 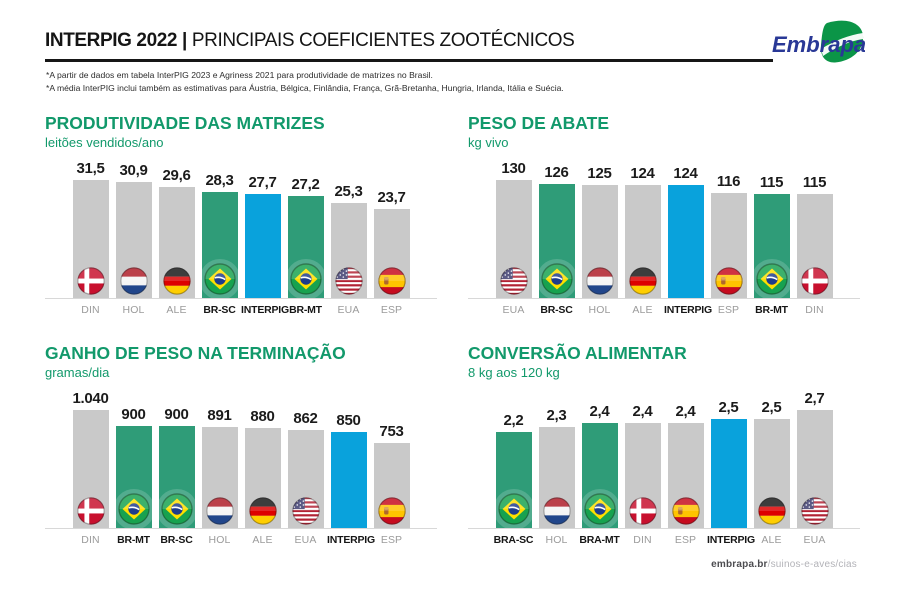 I want to click on bar-column-eua: 2,7, so click(x=814, y=459).